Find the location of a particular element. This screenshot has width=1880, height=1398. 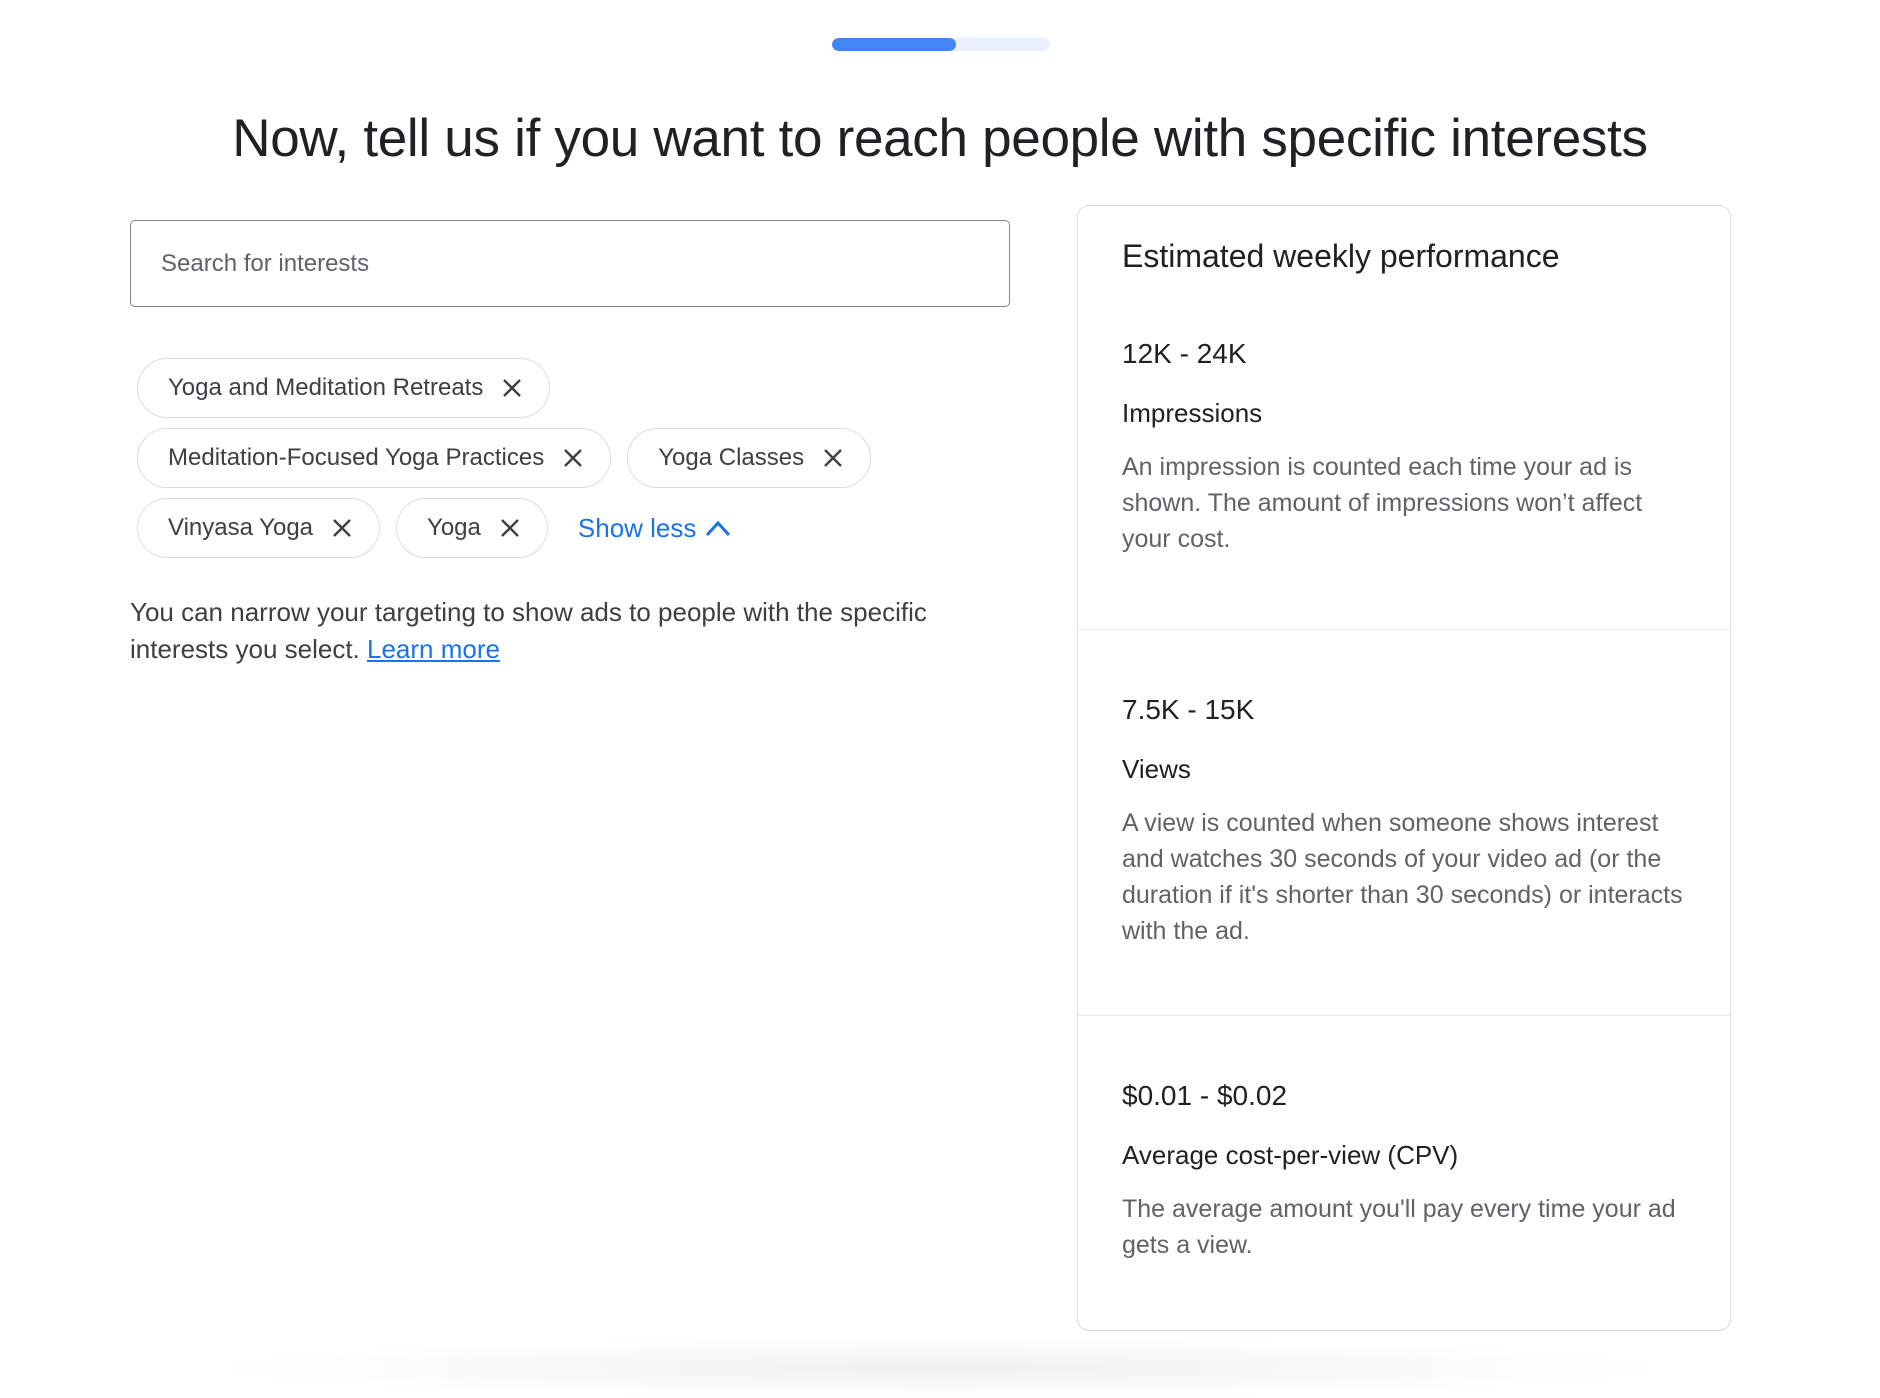

interest-chip: Yoga is located at coordinates (472, 528).